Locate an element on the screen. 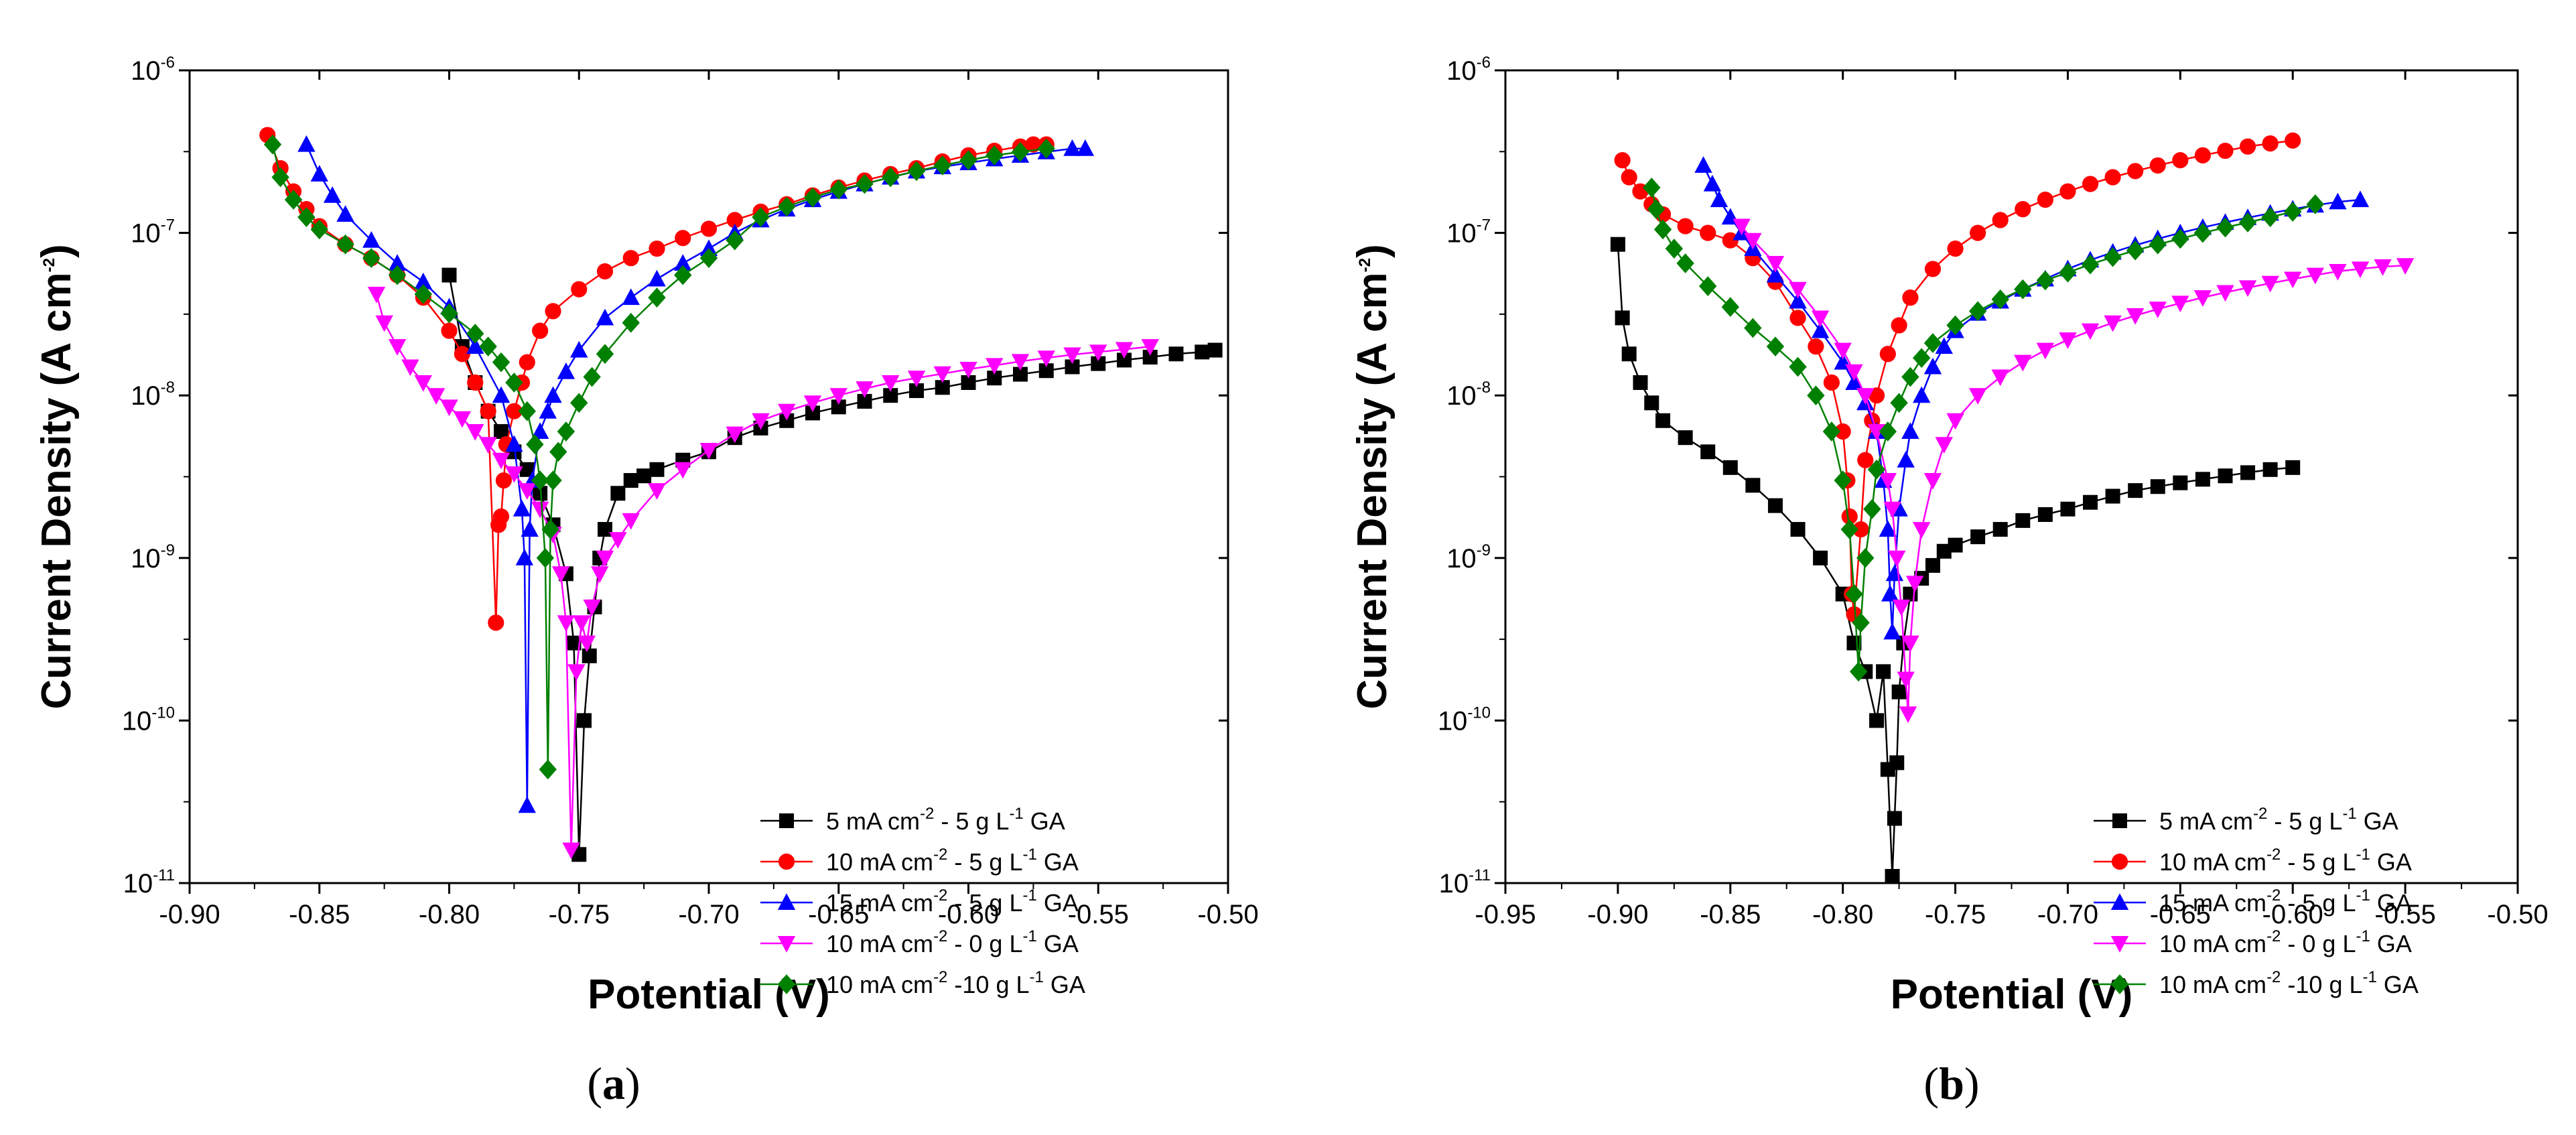 This screenshot has height=1135, width=2576. legend-entry: 10 mA cm-2 - 5 g L-1 GA is located at coordinates (920, 861).